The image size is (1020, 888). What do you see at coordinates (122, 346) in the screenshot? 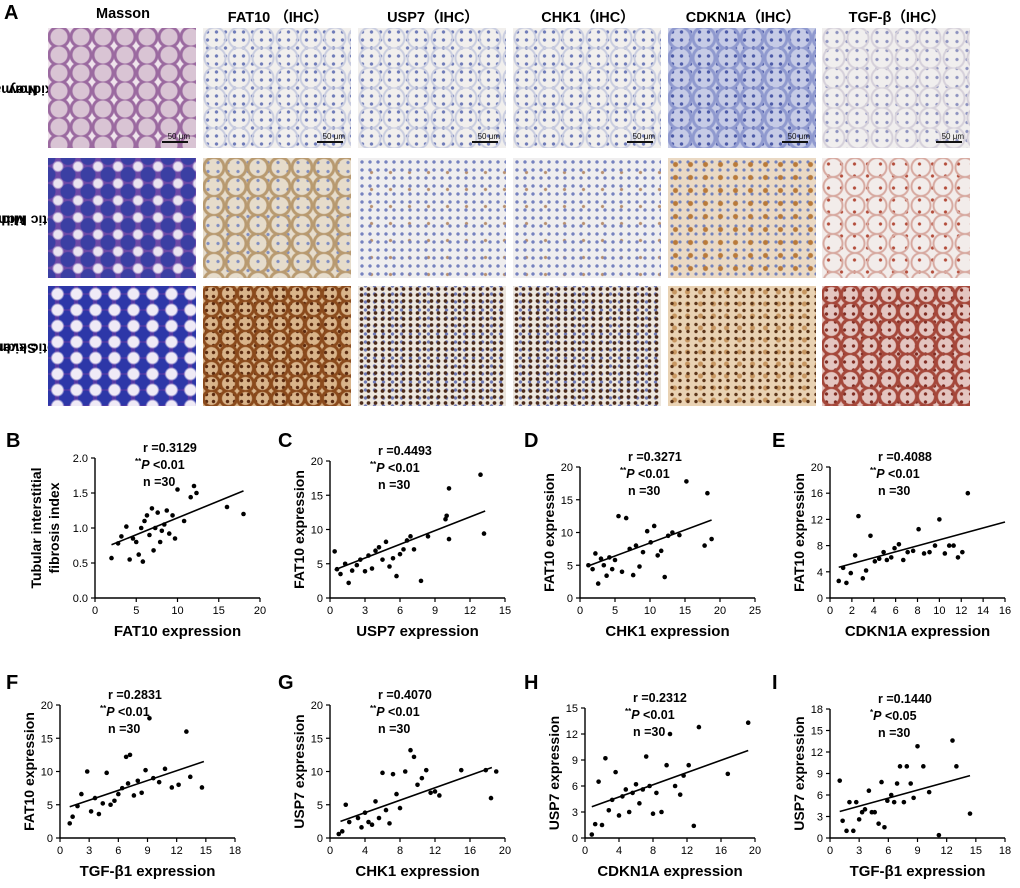
I see `micrograph-masson-severe` at bounding box center [122, 346].